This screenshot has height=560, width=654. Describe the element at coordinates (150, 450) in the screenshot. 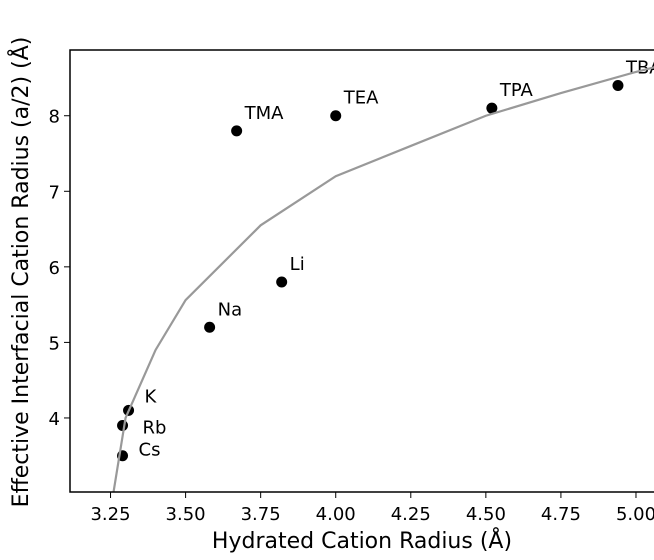

I see `point-label: Cs` at that location.